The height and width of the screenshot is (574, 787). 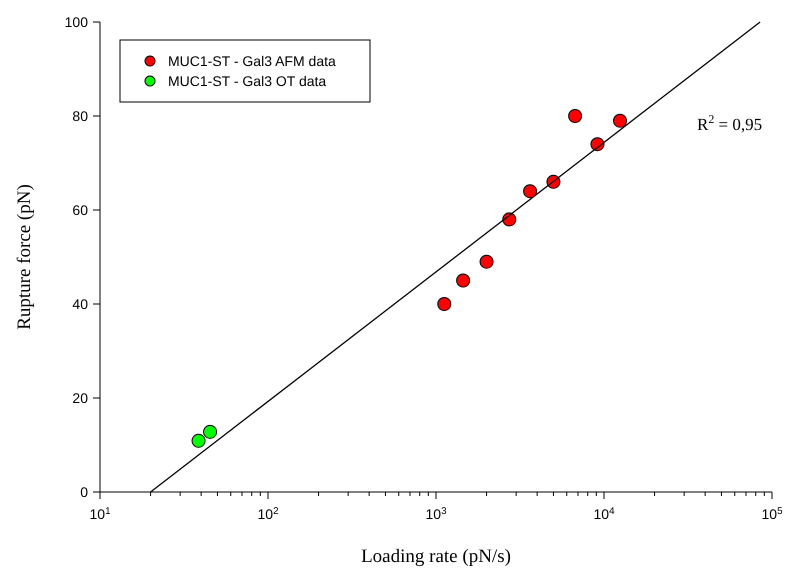 What do you see at coordinates (252, 61) in the screenshot?
I see `legend-label: MUC1-ST - Gal3 AFM data` at bounding box center [252, 61].